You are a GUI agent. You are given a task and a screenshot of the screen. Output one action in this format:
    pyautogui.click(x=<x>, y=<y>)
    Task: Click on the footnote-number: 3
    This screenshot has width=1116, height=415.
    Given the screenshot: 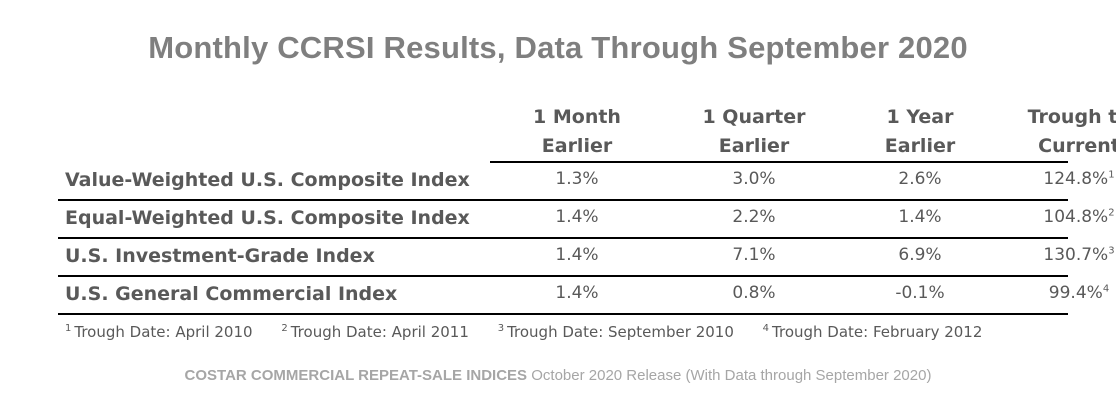 What is the action you would take?
    pyautogui.click(x=501, y=328)
    